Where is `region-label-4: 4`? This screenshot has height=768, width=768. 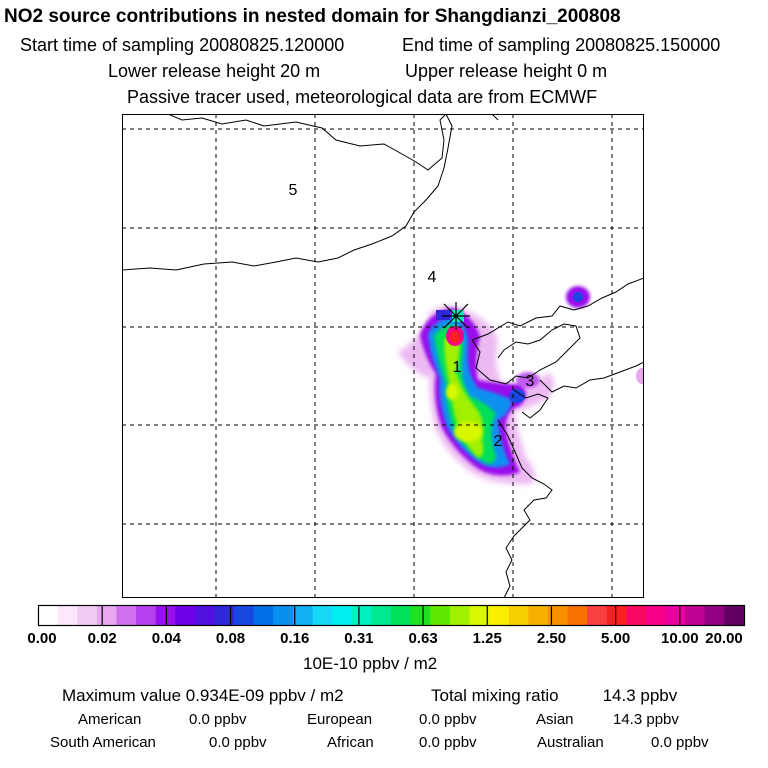 region-label-4: 4 is located at coordinates (432, 277).